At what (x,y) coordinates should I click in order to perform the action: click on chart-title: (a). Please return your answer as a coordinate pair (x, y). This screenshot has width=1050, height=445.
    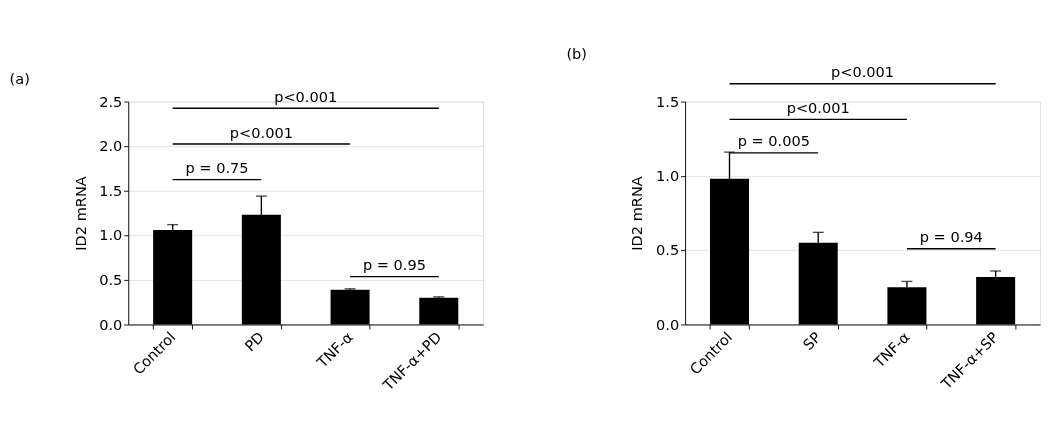
    Looking at the image, I should click on (19, 78).